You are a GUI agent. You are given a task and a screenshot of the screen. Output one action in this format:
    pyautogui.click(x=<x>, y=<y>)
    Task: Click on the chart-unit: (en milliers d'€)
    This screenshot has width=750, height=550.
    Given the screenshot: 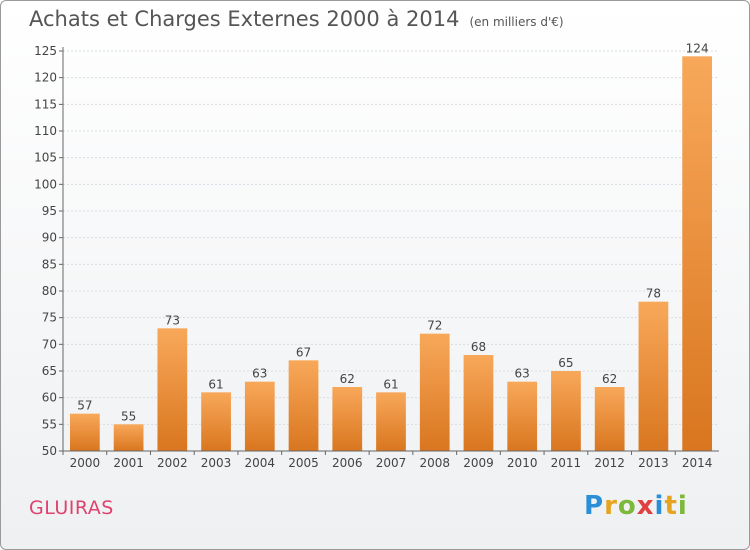 What is the action you would take?
    pyautogui.click(x=516, y=22)
    